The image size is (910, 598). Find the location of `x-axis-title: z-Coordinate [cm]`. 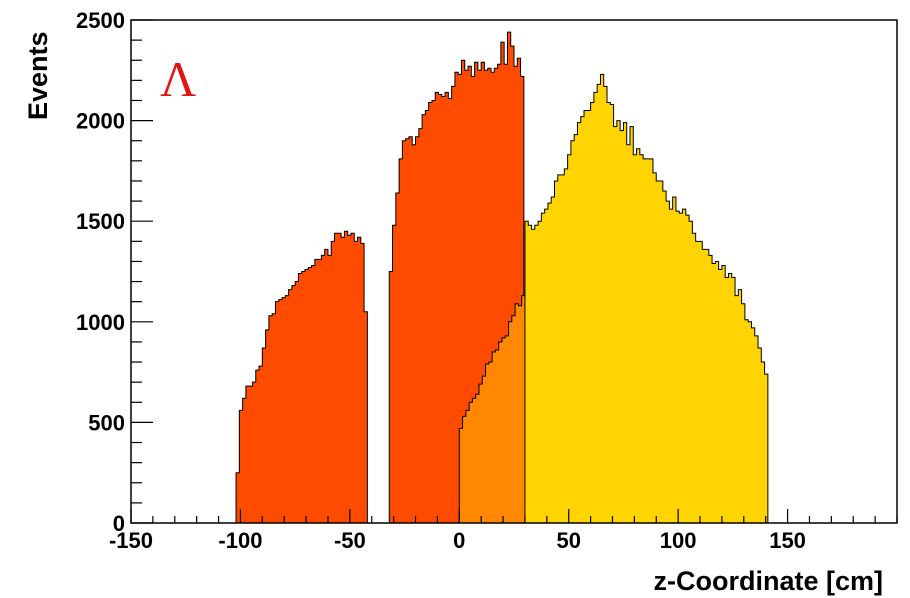

x-axis-title: z-Coordinate [cm] is located at coordinates (769, 581).